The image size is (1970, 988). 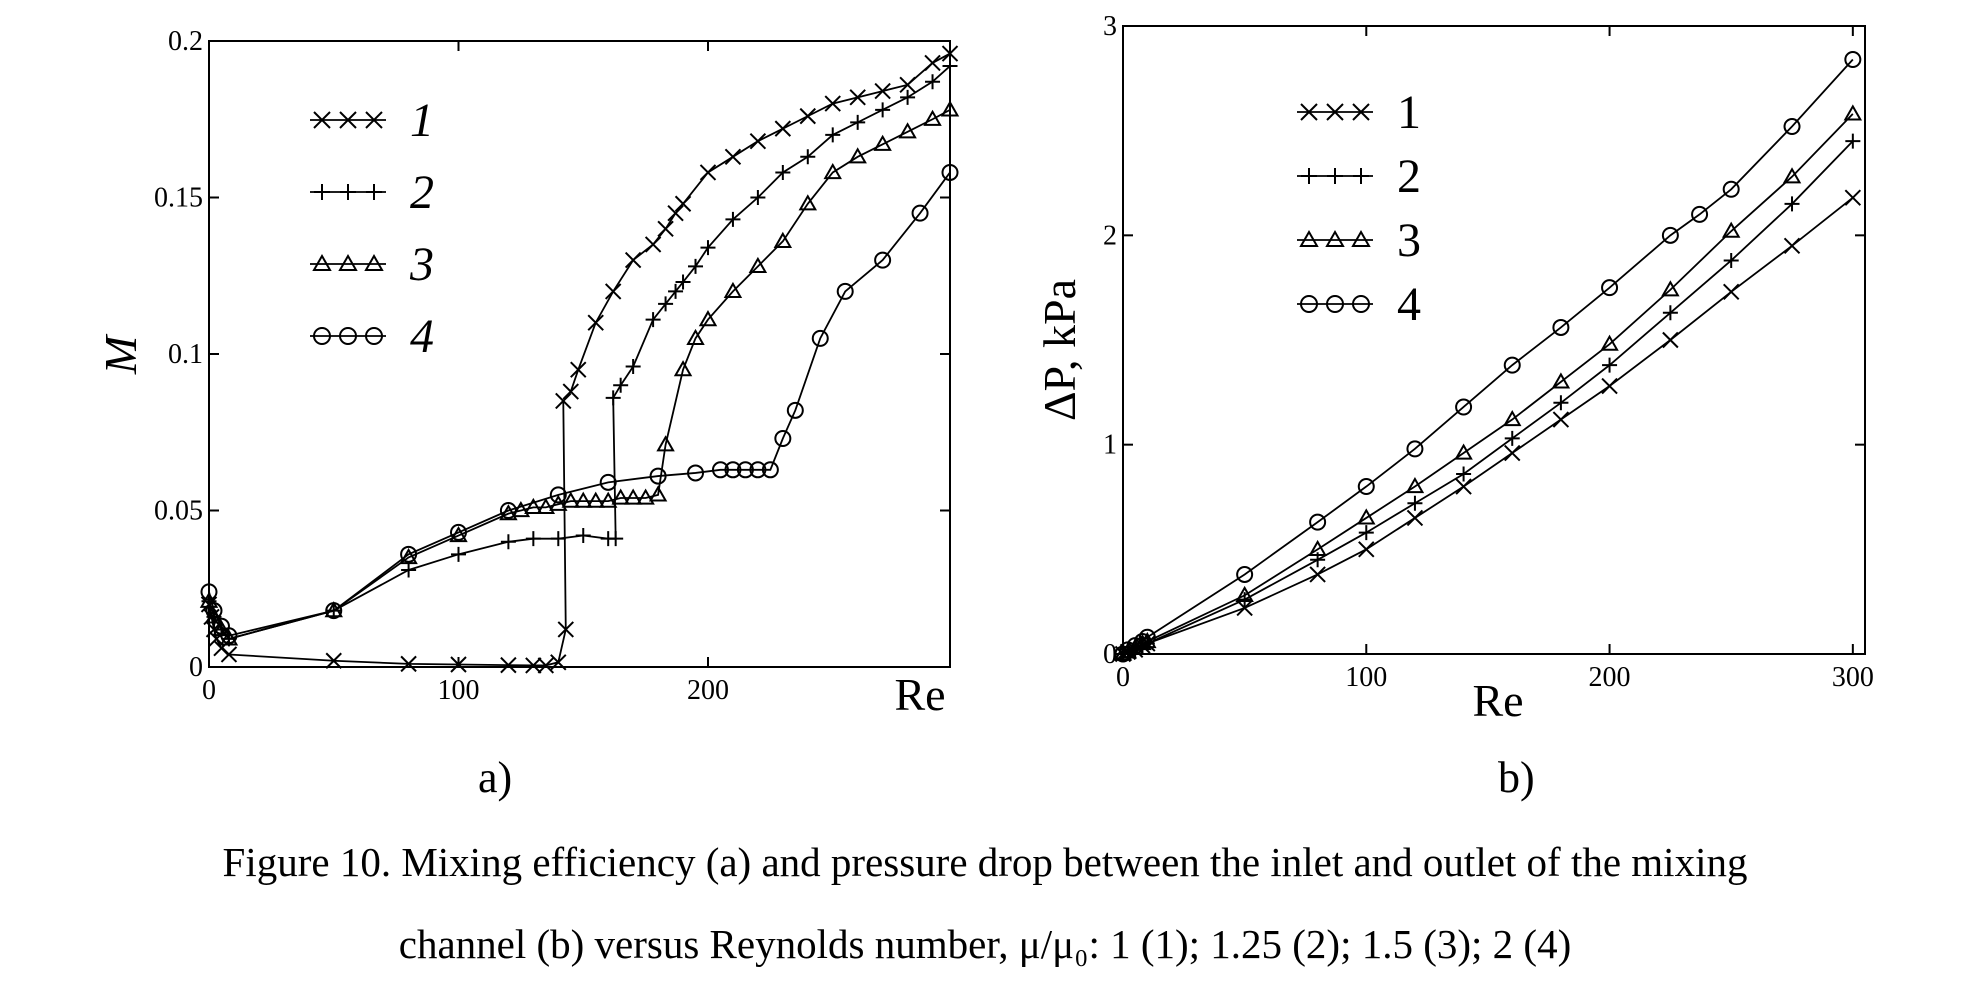 What do you see at coordinates (1110, 26) in the screenshot?
I see `y-tick-label: 3` at bounding box center [1110, 26].